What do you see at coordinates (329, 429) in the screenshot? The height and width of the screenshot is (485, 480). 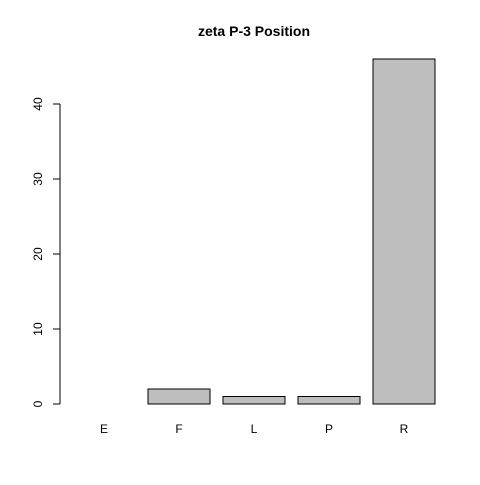 I see `x-tick-label: P` at bounding box center [329, 429].